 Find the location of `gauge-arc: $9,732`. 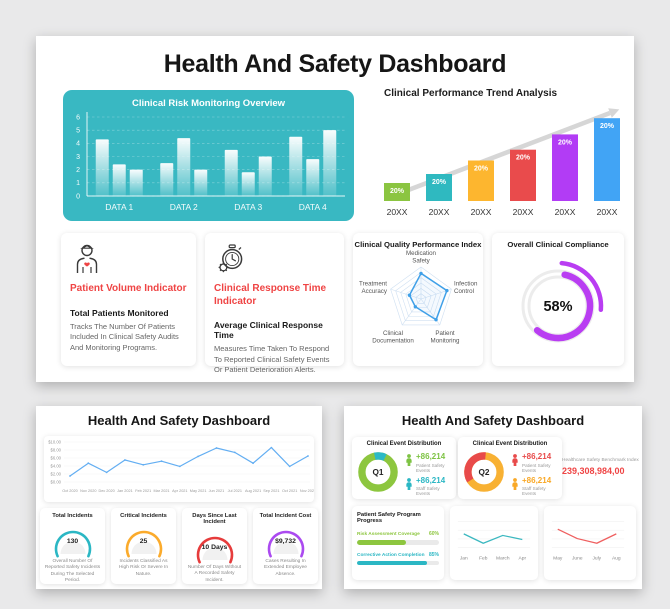

gauge-arc: $9,732 is located at coordinates (285, 540).